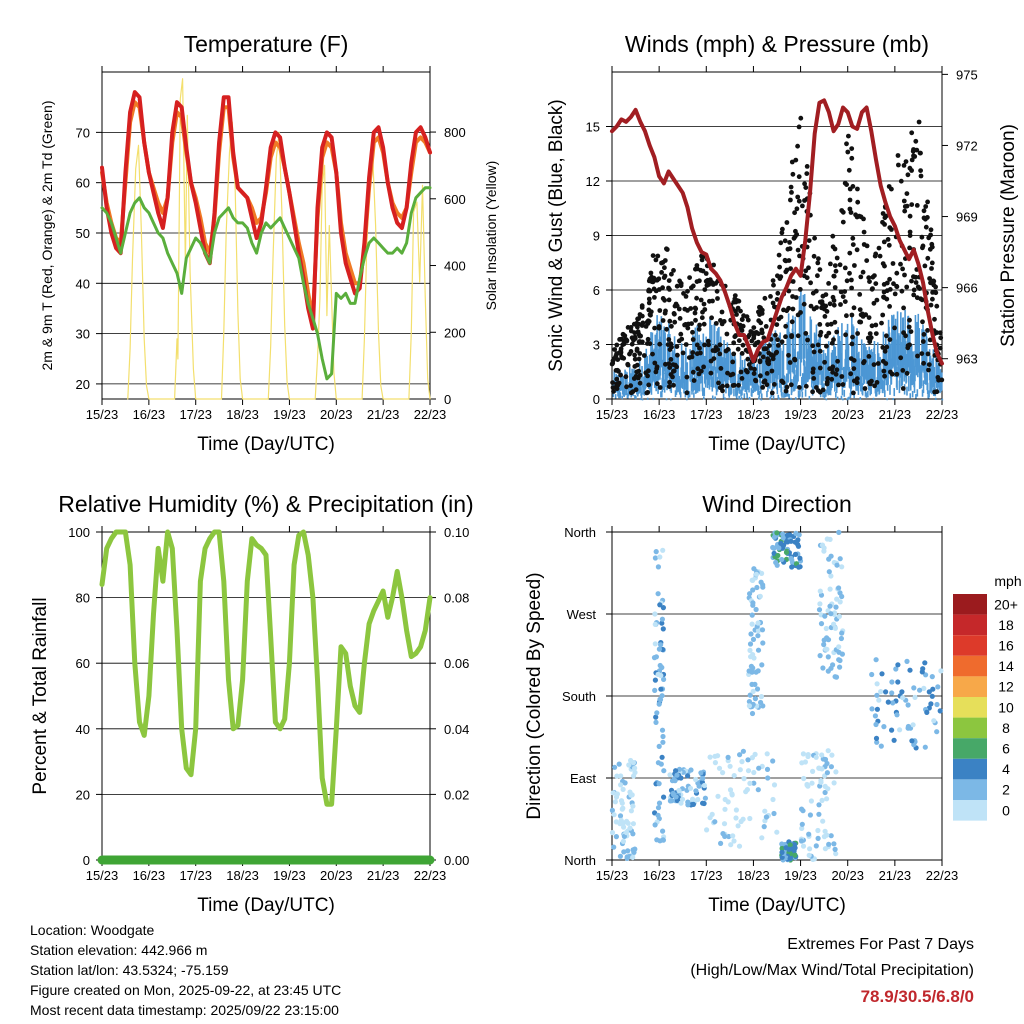  What do you see at coordinates (266, 905) in the screenshot?
I see `x-axis-label: Time (Day/UTC)` at bounding box center [266, 905].